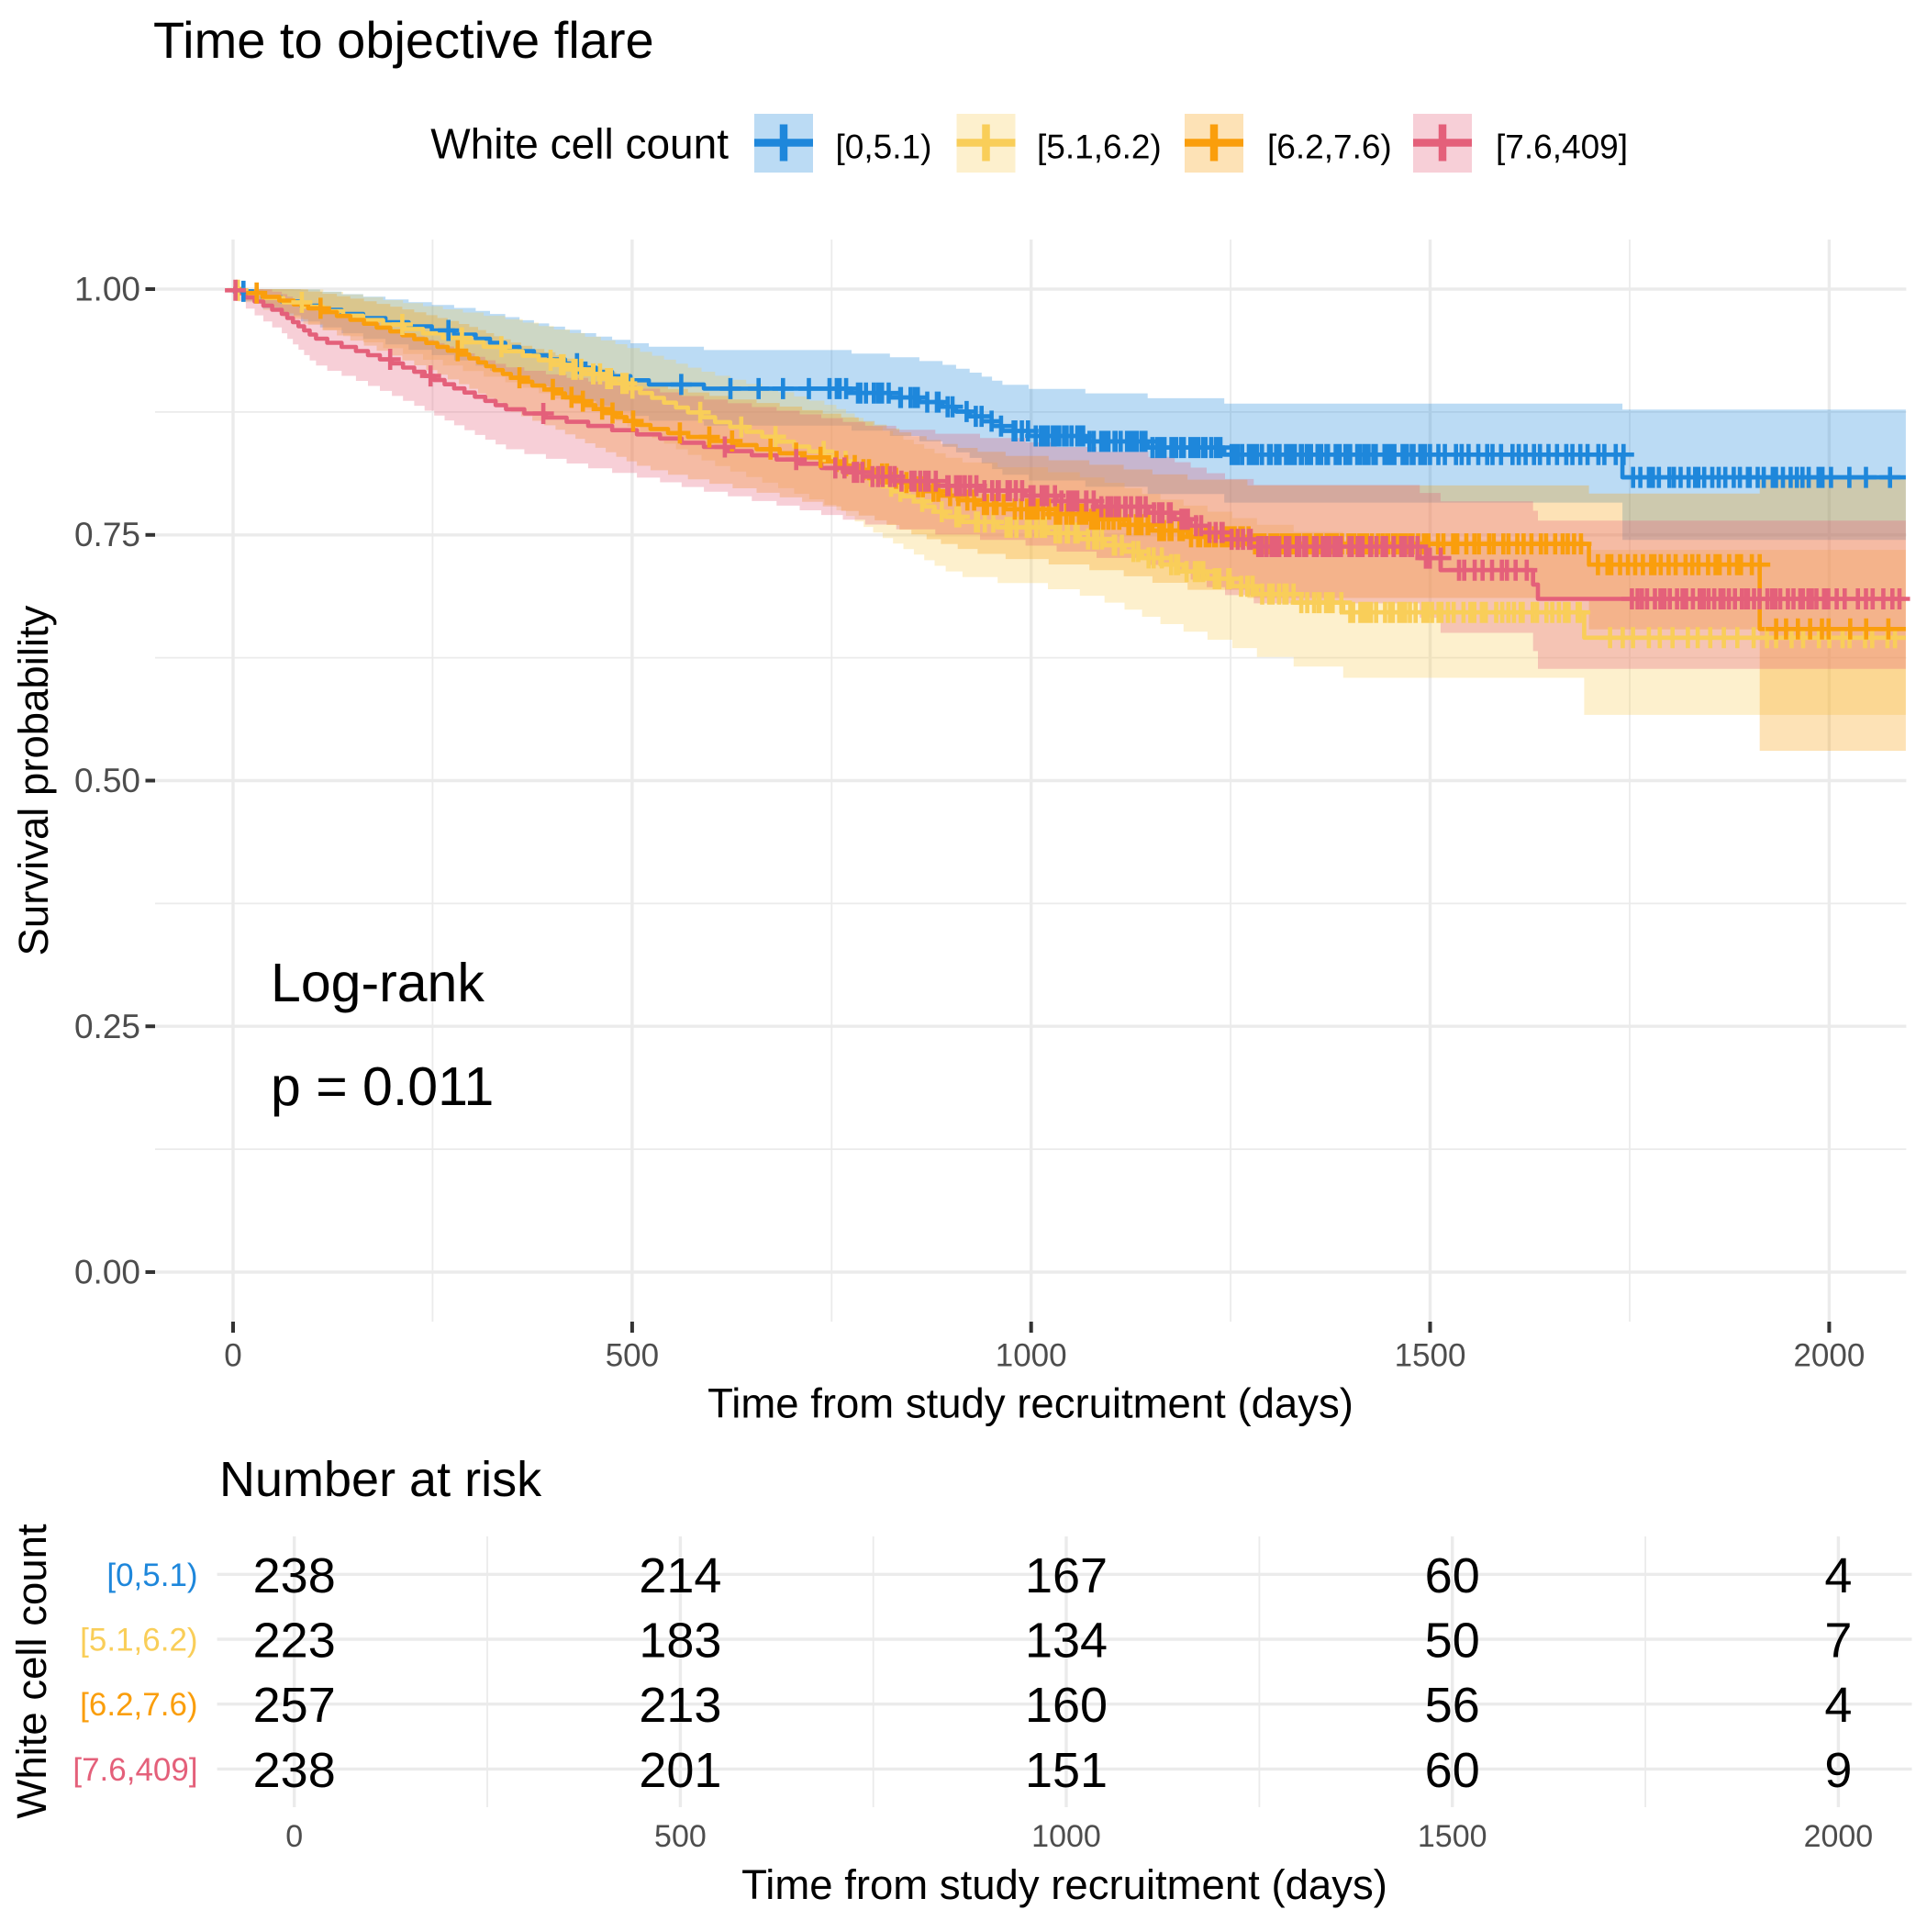 This screenshot has width=1927, height=1932. Describe the element at coordinates (1452, 1641) in the screenshot. I see `svg-text: 50` at that location.